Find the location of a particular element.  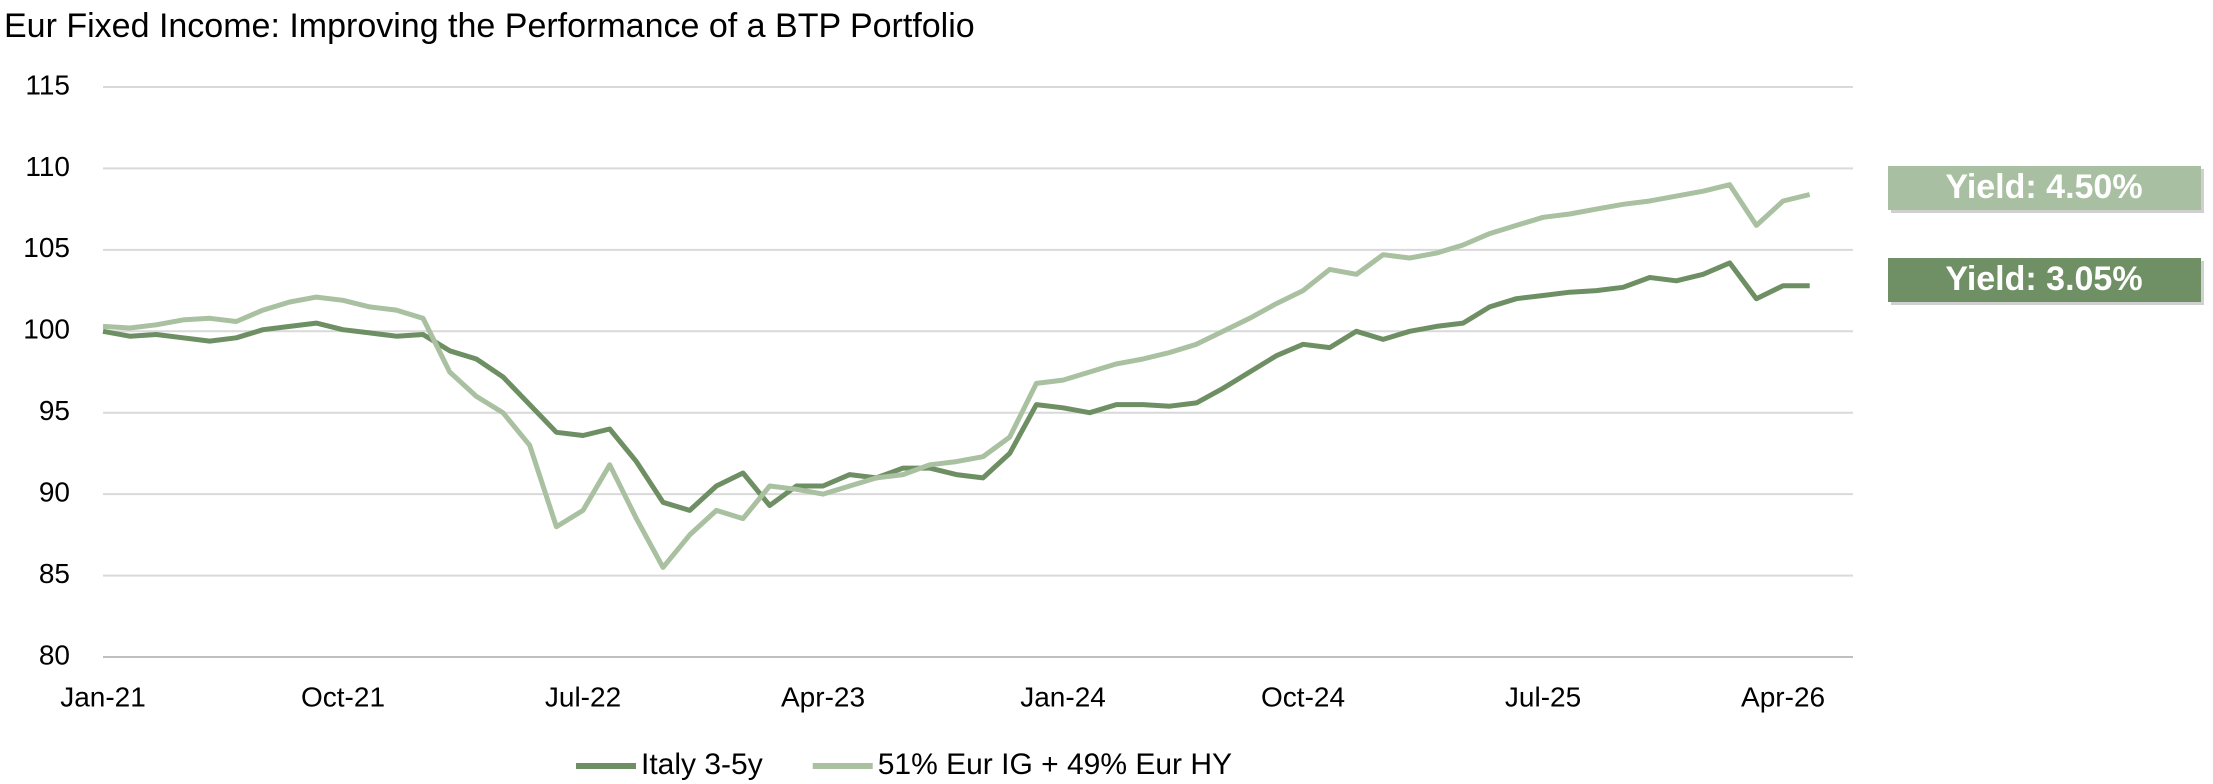

x-tick-label: Apr-26 is located at coordinates (1783, 696).